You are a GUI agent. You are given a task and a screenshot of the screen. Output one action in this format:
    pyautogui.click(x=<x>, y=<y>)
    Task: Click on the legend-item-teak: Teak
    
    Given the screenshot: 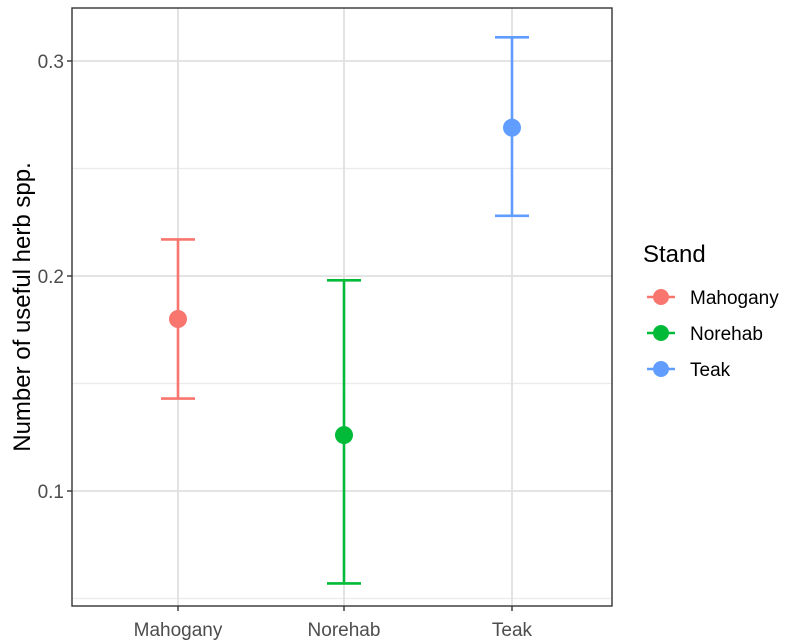 What is the action you would take?
    pyautogui.click(x=689, y=370)
    